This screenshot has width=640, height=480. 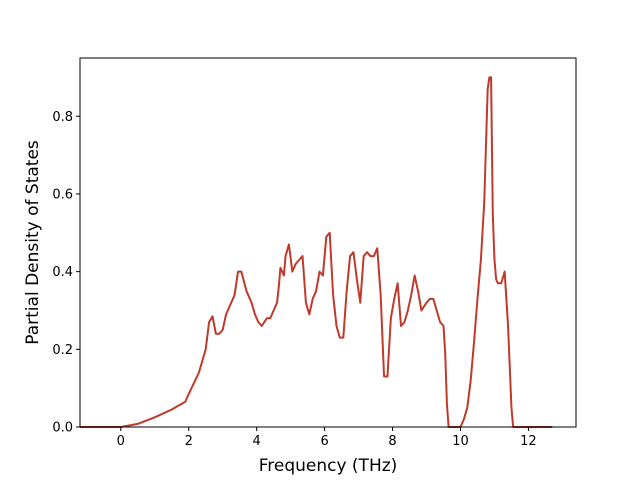 What do you see at coordinates (328, 466) in the screenshot?
I see `x-axis-label: Frequency (THz)` at bounding box center [328, 466].